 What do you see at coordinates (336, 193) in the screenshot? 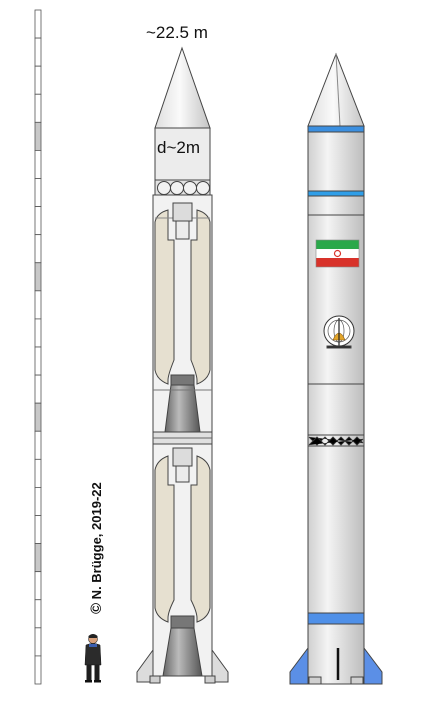
I see `exterior-fairing-stripe` at bounding box center [336, 193].